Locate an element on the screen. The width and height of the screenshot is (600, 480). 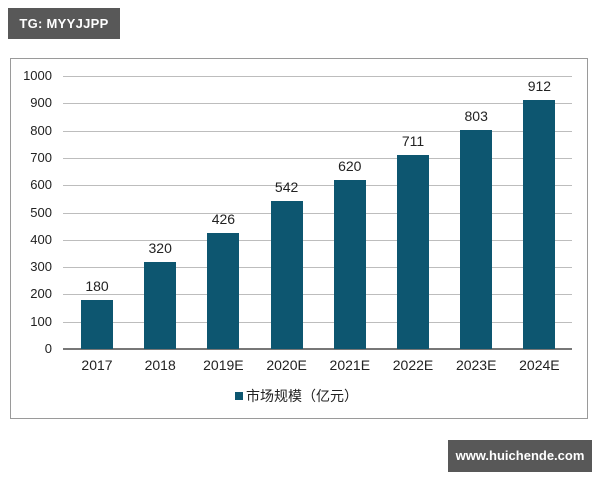
y-tick-label: 100 is located at coordinates (41, 321).